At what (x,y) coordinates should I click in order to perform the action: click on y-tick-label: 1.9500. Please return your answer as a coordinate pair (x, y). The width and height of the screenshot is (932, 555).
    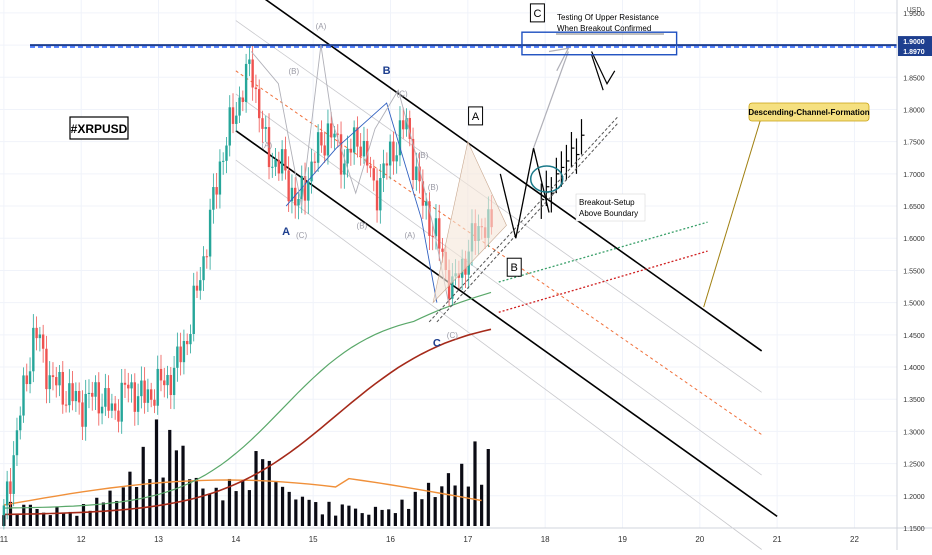
    Looking at the image, I should click on (914, 14).